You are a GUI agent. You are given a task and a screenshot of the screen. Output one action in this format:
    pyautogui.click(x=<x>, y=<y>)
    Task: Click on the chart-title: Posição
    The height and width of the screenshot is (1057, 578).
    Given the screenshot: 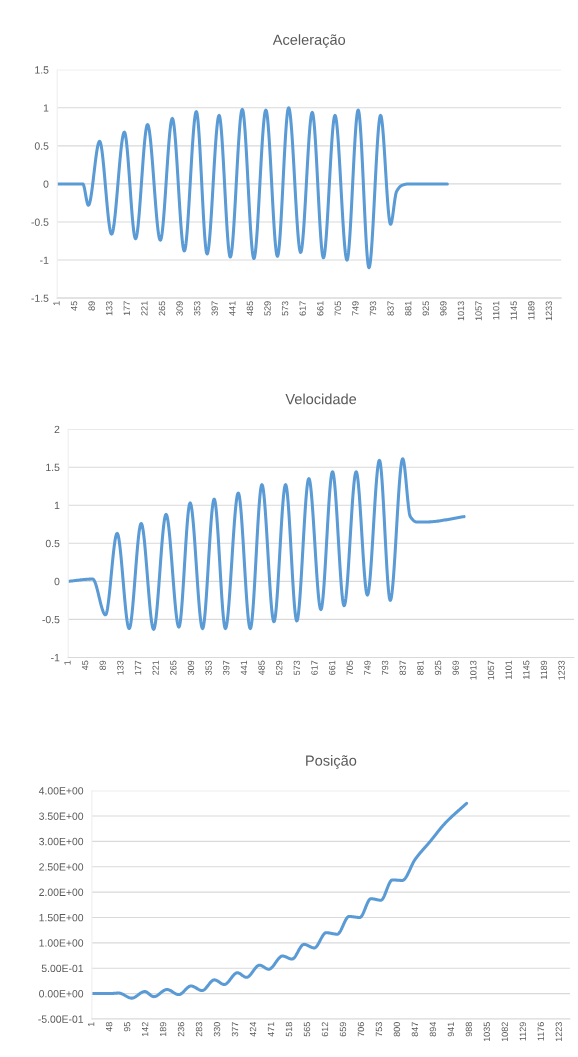 What is the action you would take?
    pyautogui.click(x=331, y=762)
    